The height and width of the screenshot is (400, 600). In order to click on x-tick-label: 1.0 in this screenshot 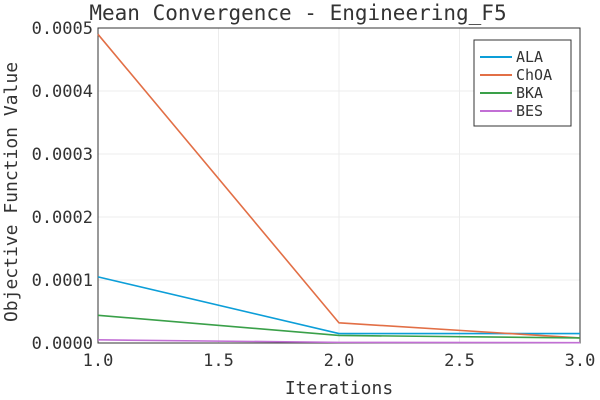, I will do `click(98, 361)`.